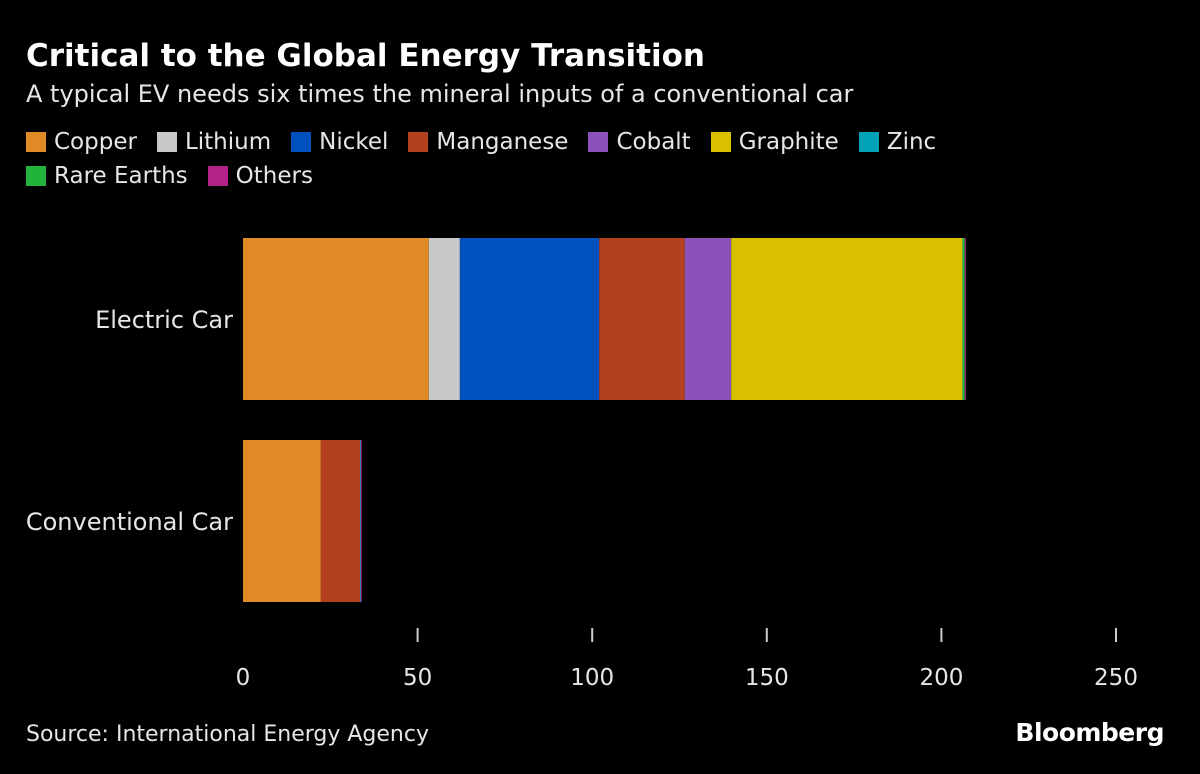 Image resolution: width=1200 pixels, height=774 pixels. I want to click on legend-item: Cobalt, so click(639, 142).